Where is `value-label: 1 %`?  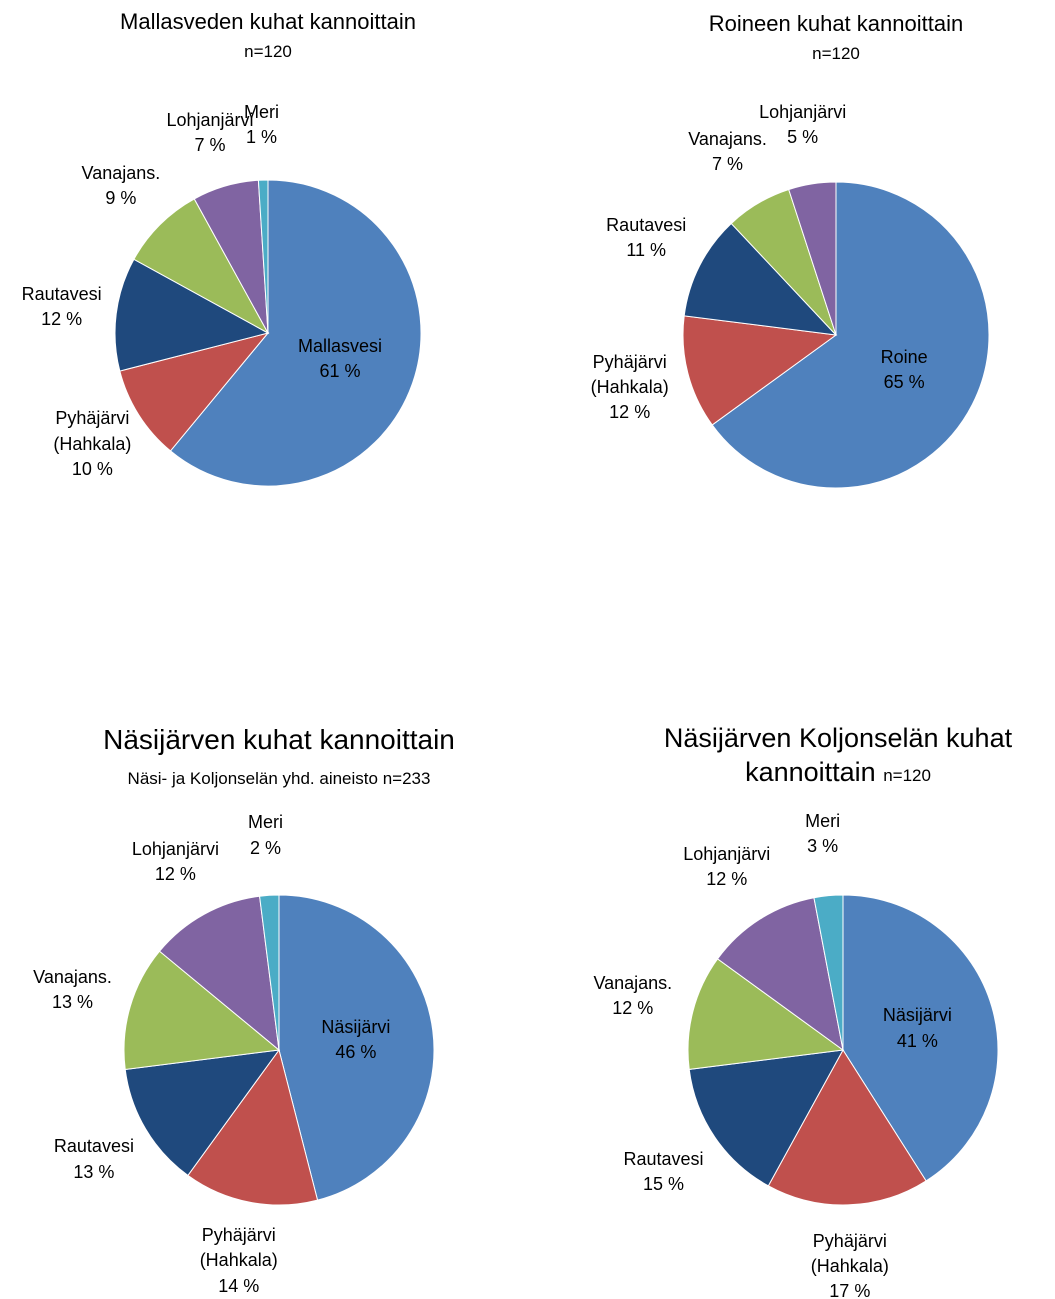 value-label: 1 % is located at coordinates (261, 137).